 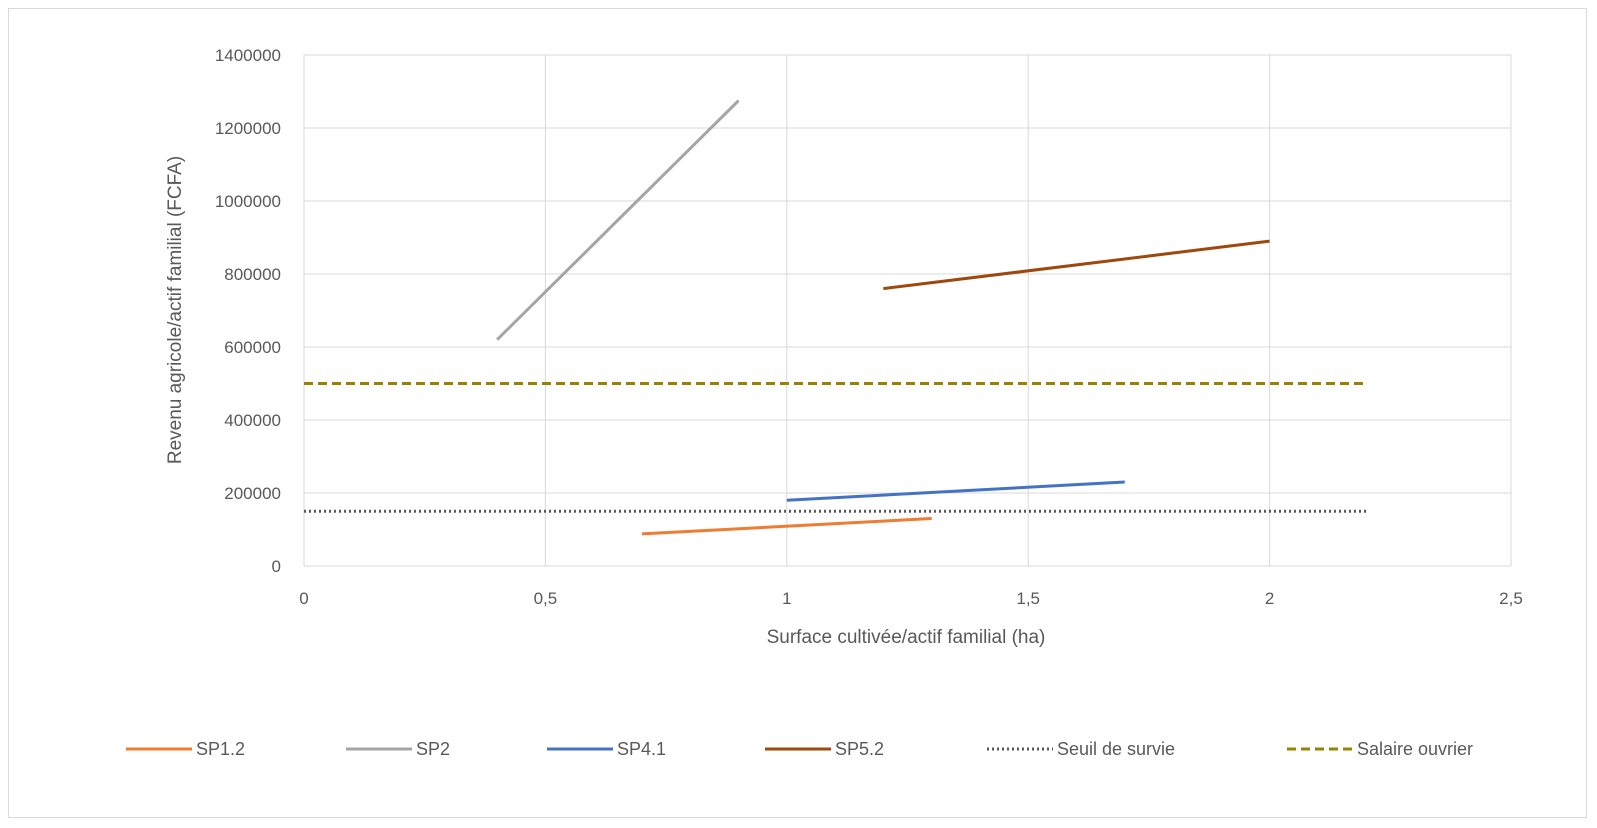 What do you see at coordinates (175, 310) in the screenshot?
I see `y-axis-title: Revenu agricole/actif familial (FCFA)` at bounding box center [175, 310].